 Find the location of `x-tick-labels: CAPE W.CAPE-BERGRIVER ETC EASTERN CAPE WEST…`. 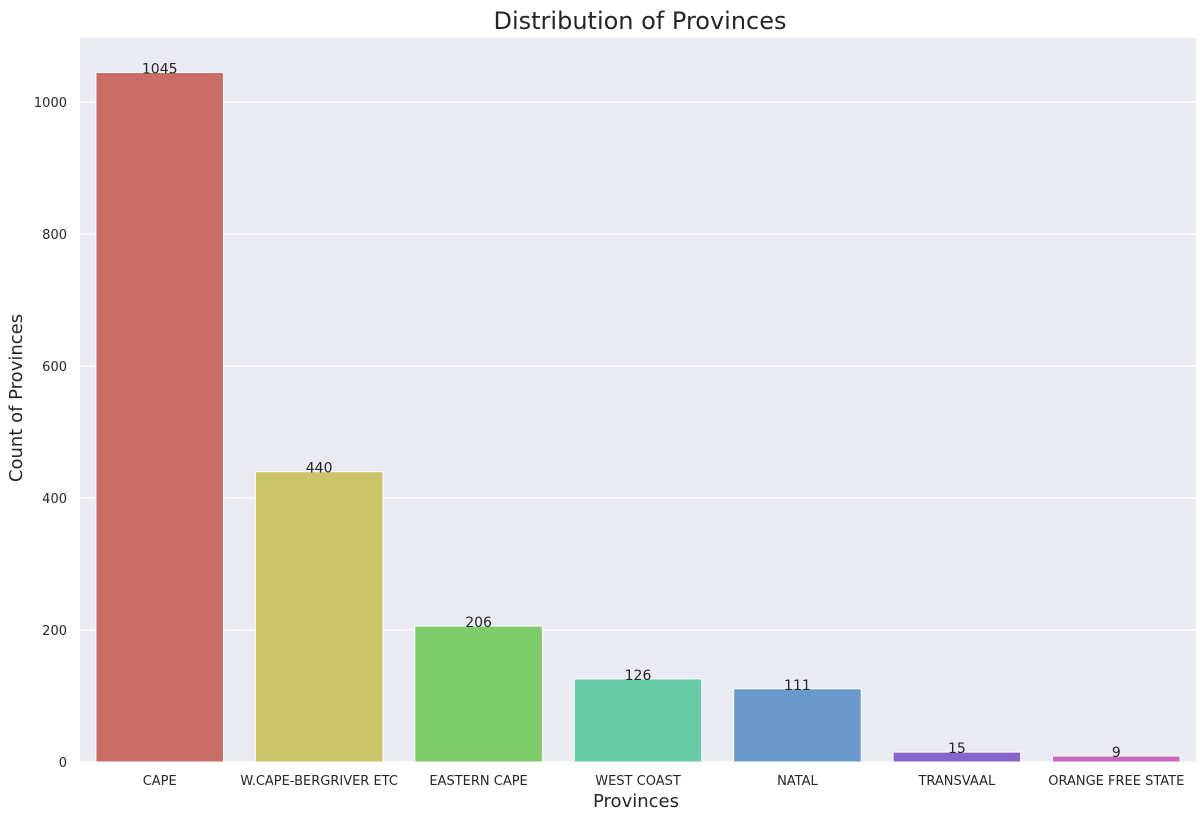

x-tick-labels: CAPE W.CAPE-BERGRIVER ETC EASTERN CAPE WEST… is located at coordinates (664, 781).